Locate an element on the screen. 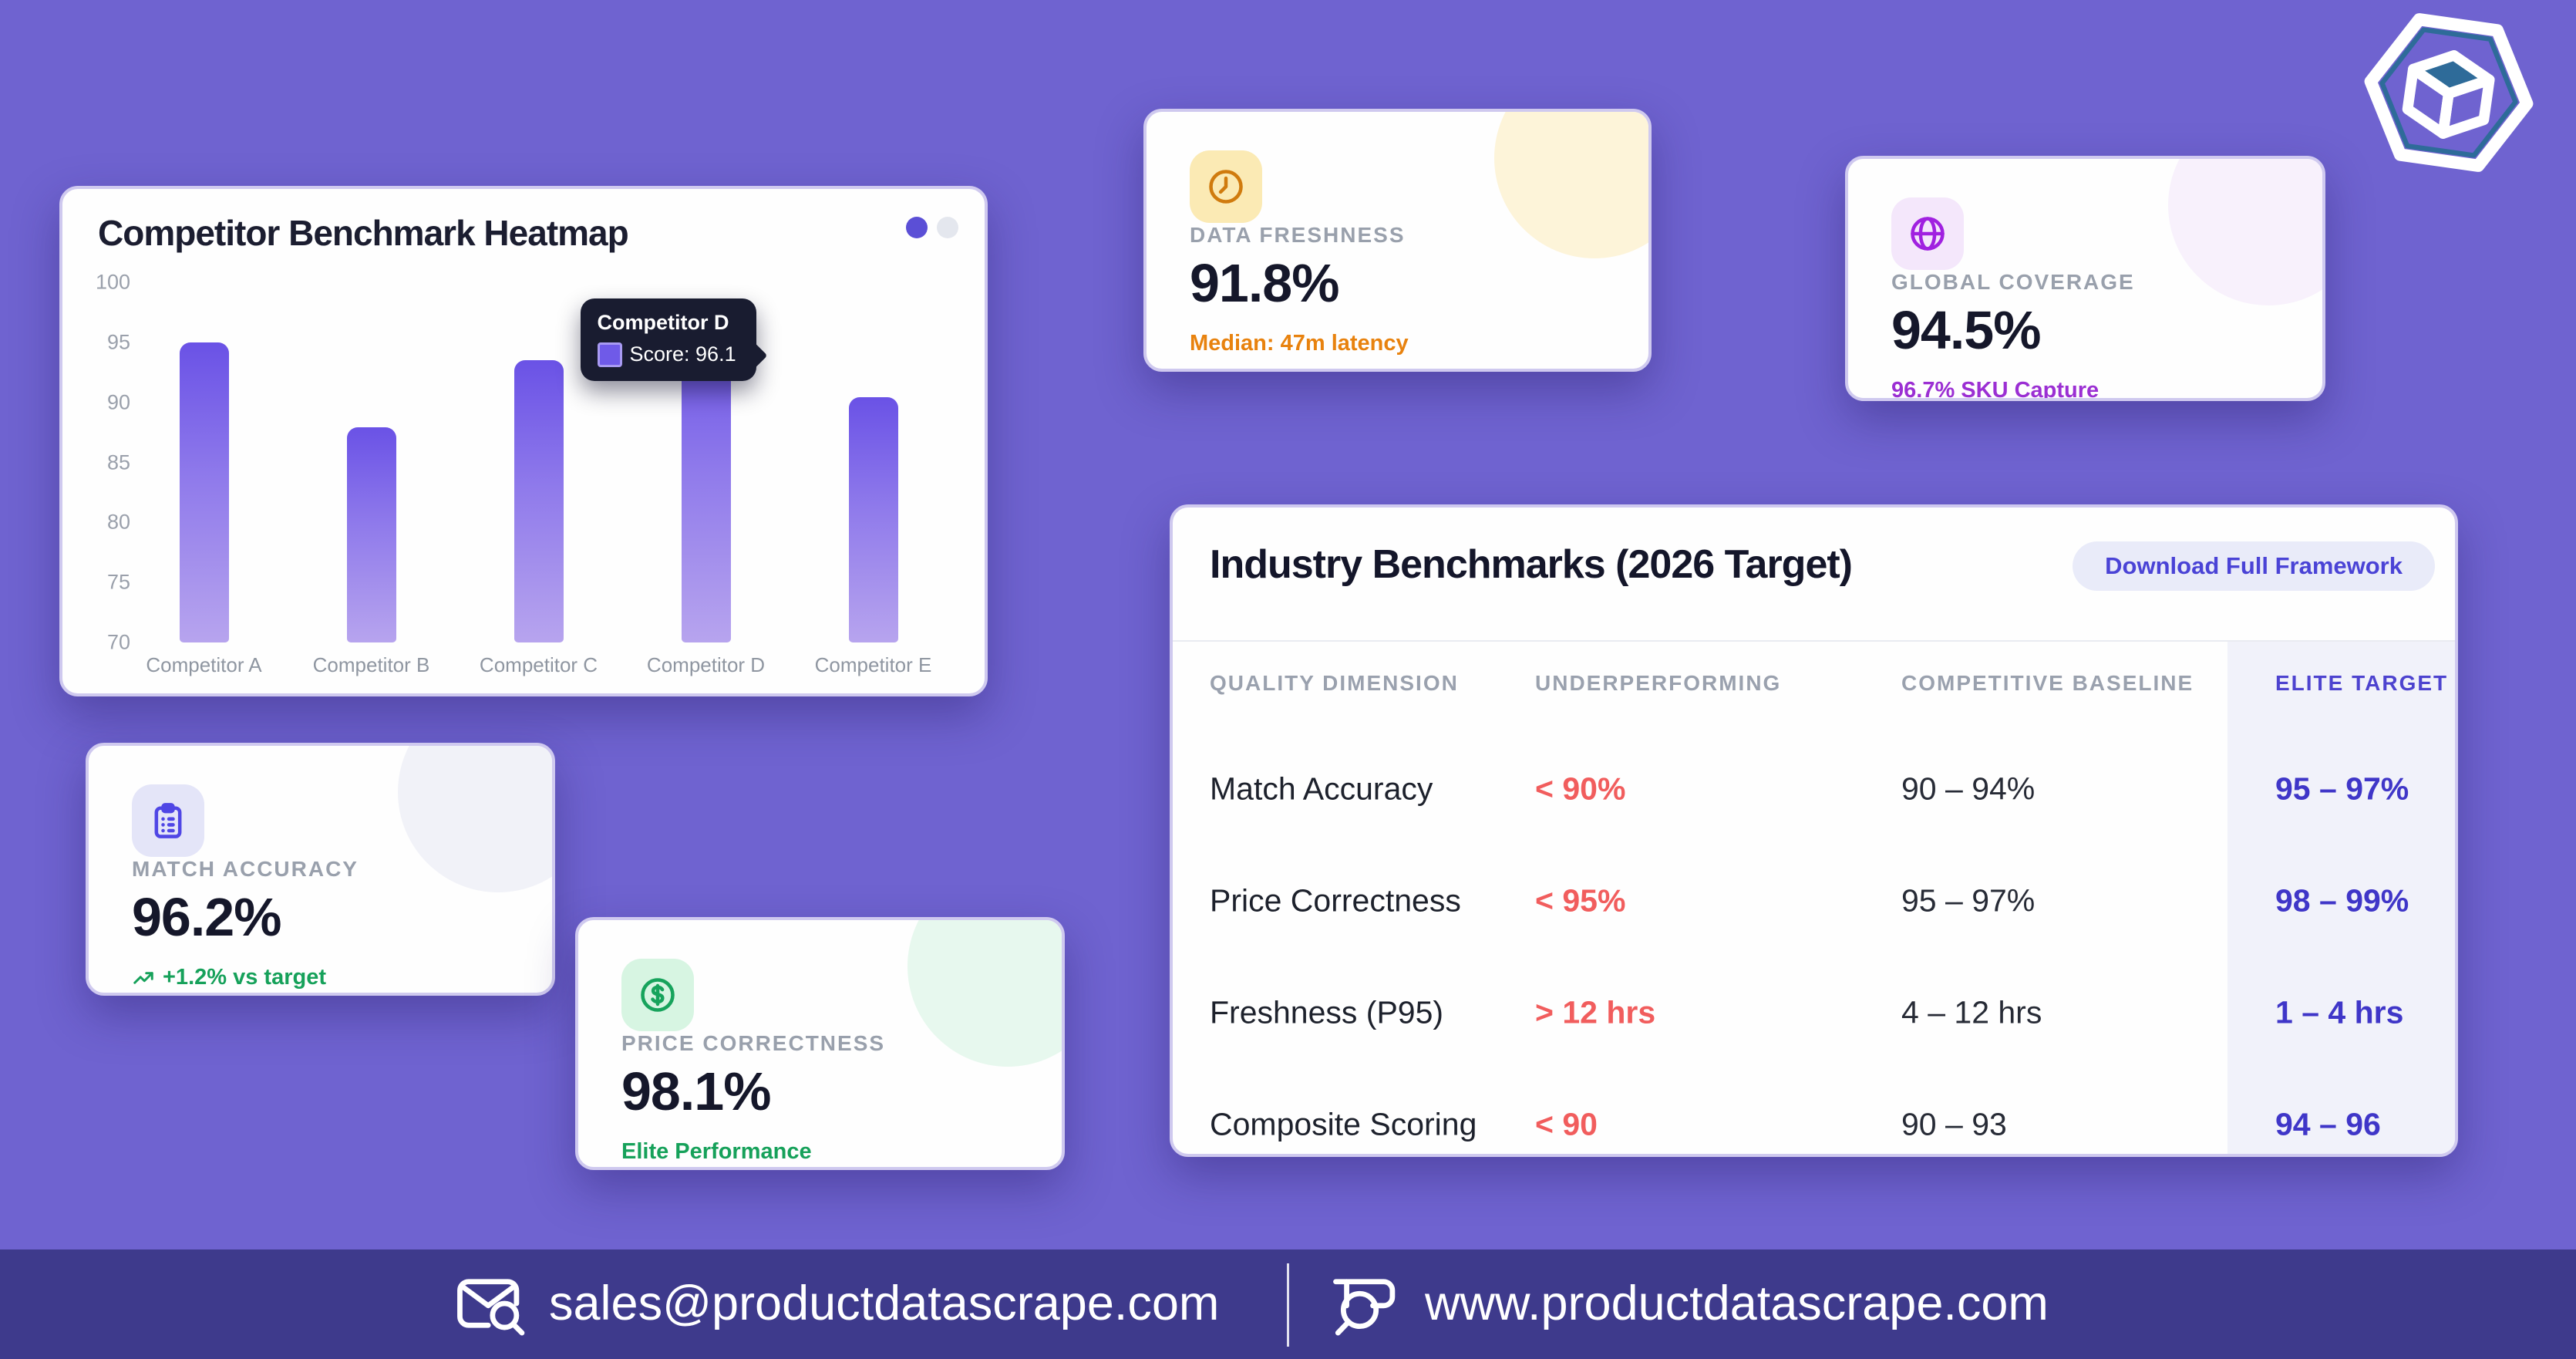 This screenshot has width=2576, height=1359. footer-email-text: sales@productdatascrape.com is located at coordinates (884, 1303).